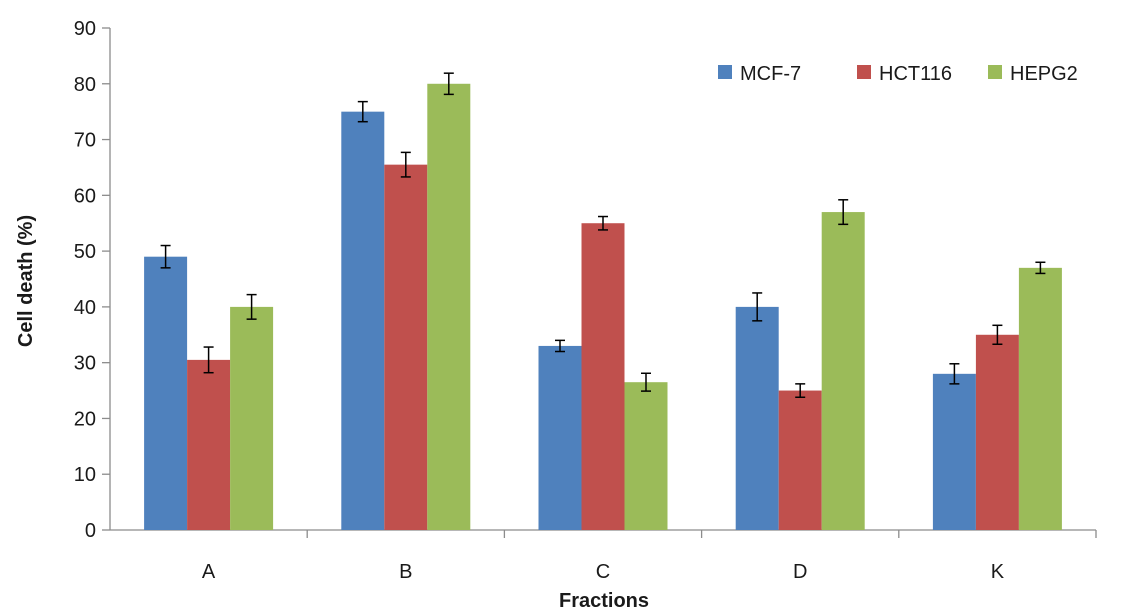 The image size is (1128, 613). What do you see at coordinates (603, 376) in the screenshot?
I see `bar-hct116-c` at bounding box center [603, 376].